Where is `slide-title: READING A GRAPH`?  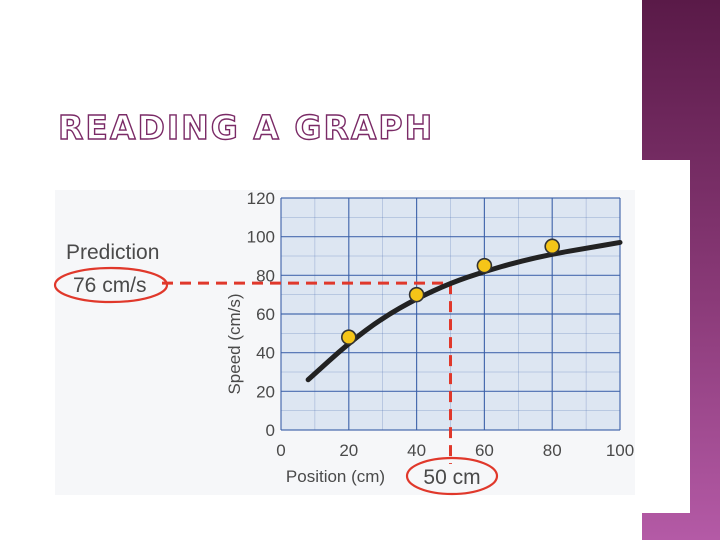
slide-title: READING A GRAPH is located at coordinates (246, 127).